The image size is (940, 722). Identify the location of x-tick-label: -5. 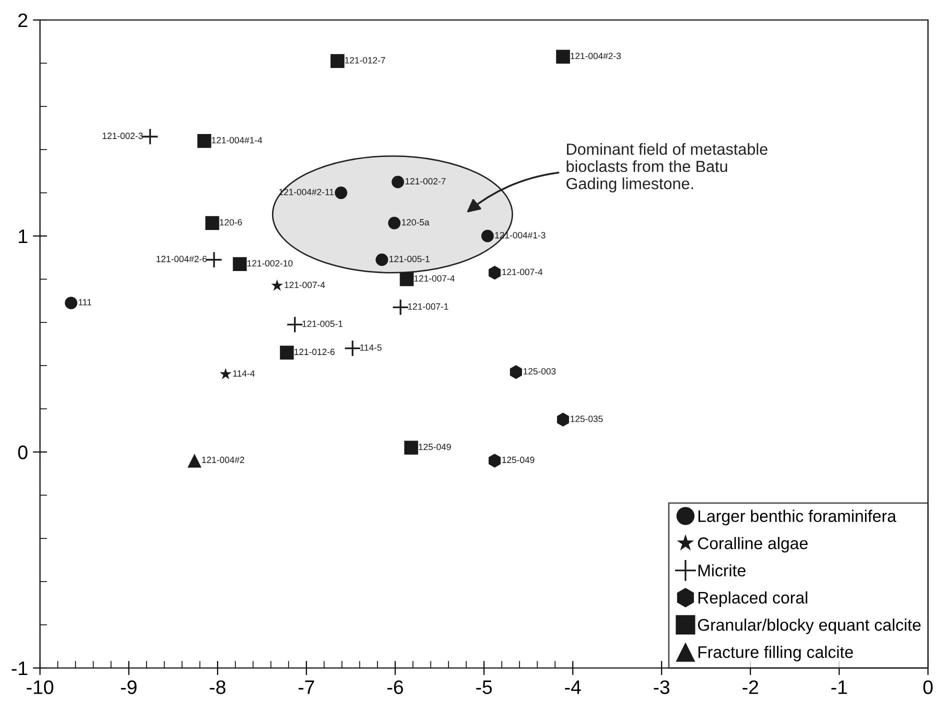
(484, 687).